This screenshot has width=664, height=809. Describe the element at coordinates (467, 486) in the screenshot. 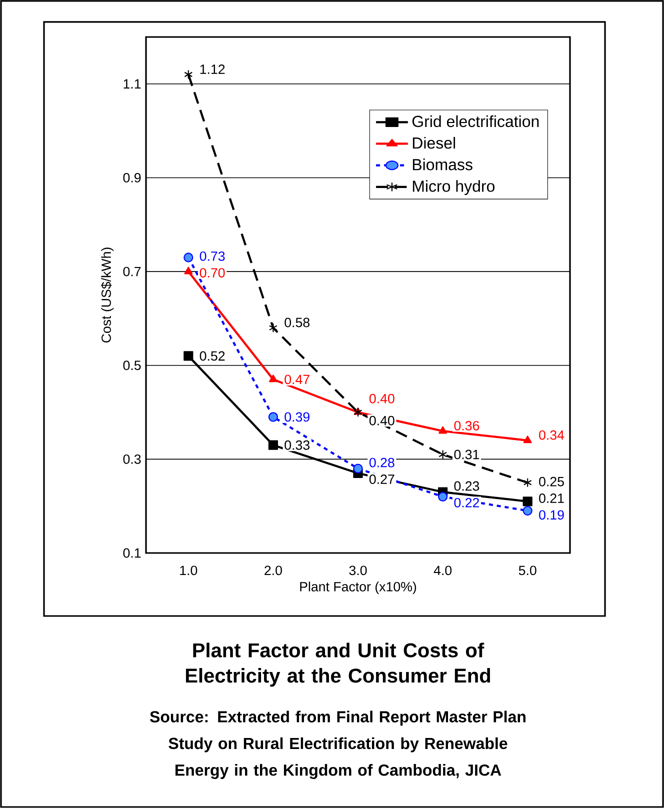

I see `data-label: 0.23` at that location.